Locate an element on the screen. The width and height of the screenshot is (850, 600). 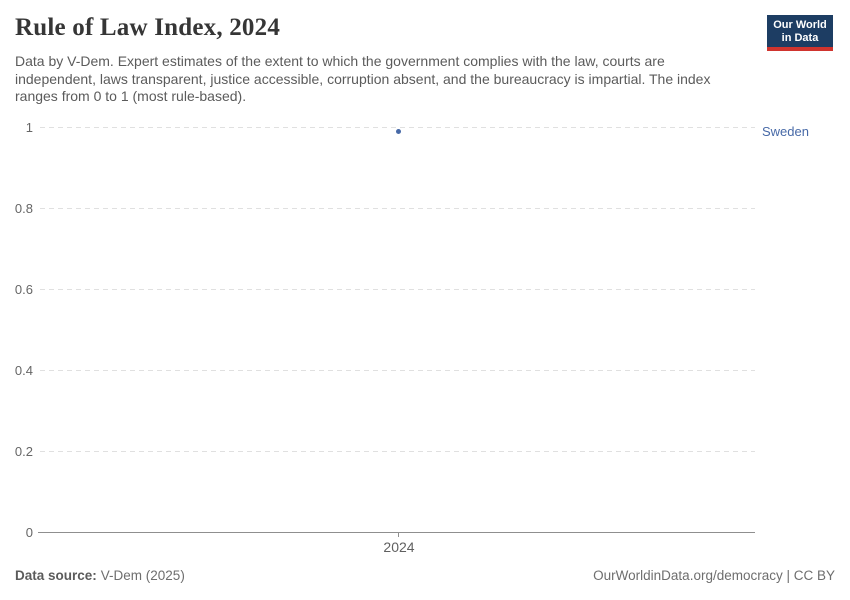
y-tick-label-0.4: 0.4 is located at coordinates (23, 370).